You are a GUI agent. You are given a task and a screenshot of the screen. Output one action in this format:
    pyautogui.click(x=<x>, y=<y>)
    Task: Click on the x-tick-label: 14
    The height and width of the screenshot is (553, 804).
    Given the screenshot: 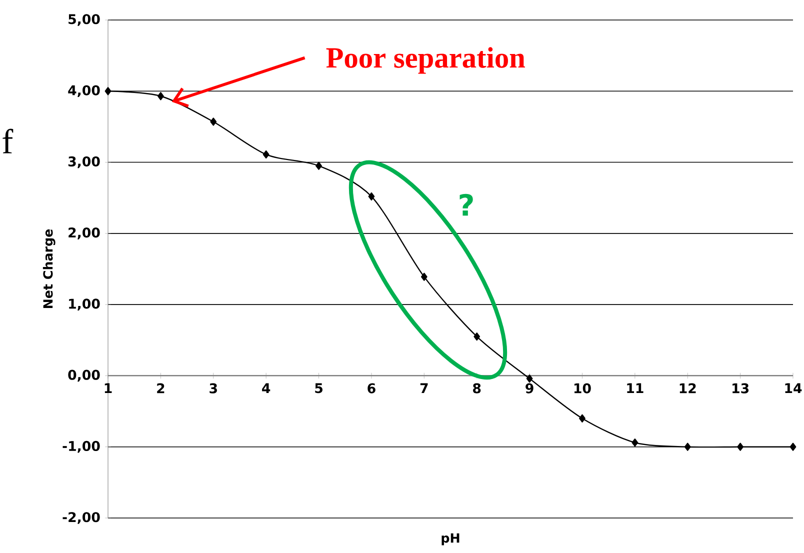 What is the action you would take?
    pyautogui.click(x=793, y=388)
    